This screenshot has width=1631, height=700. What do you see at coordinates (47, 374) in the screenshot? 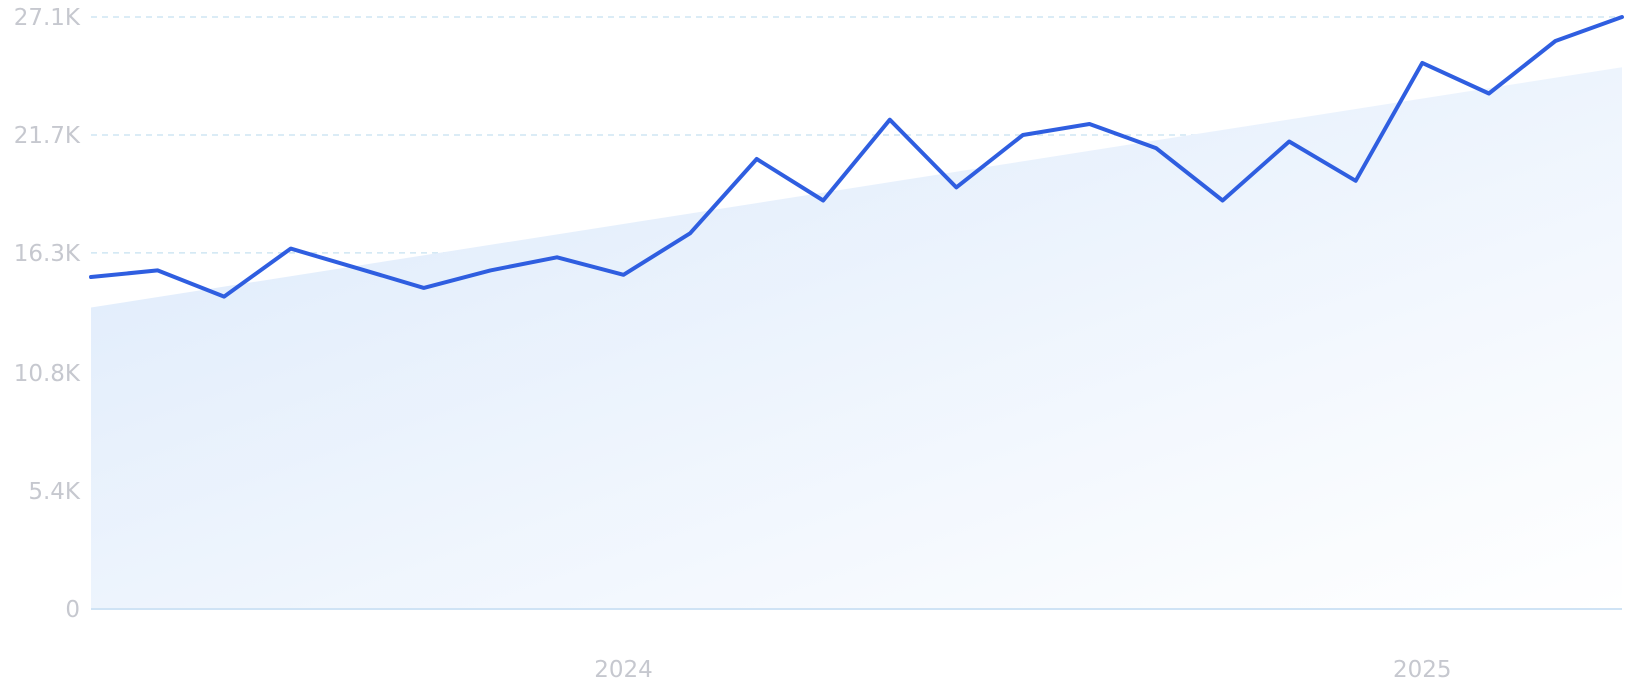
I see `y-tick-label: 10.8K` at bounding box center [47, 374].